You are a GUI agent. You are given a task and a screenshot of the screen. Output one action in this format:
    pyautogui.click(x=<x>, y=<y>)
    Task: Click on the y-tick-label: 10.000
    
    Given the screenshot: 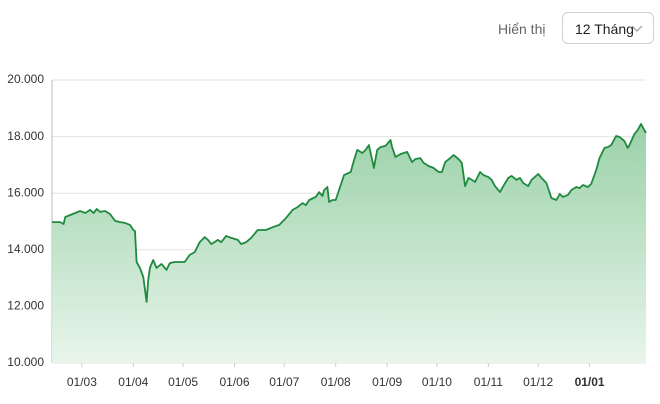 What is the action you would take?
    pyautogui.click(x=25, y=362)
    